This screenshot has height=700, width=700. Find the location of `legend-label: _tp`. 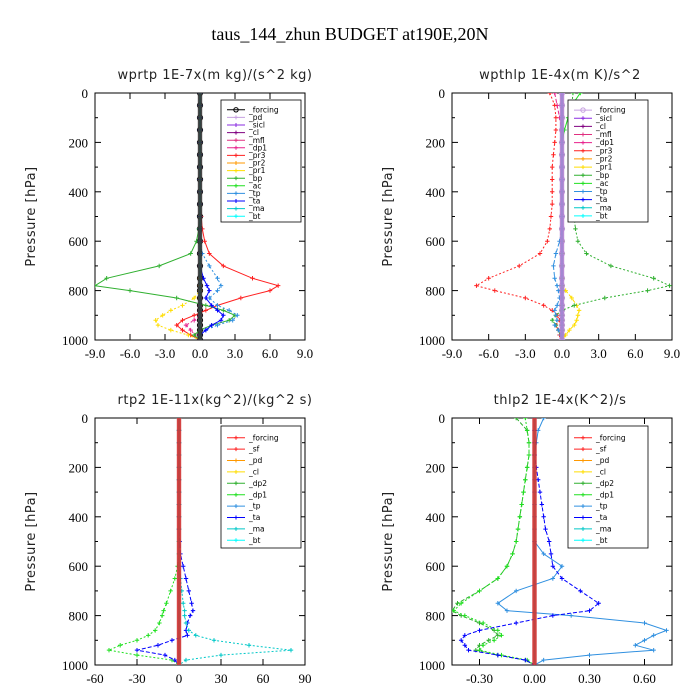

legend-label: _tp is located at coordinates (254, 193).